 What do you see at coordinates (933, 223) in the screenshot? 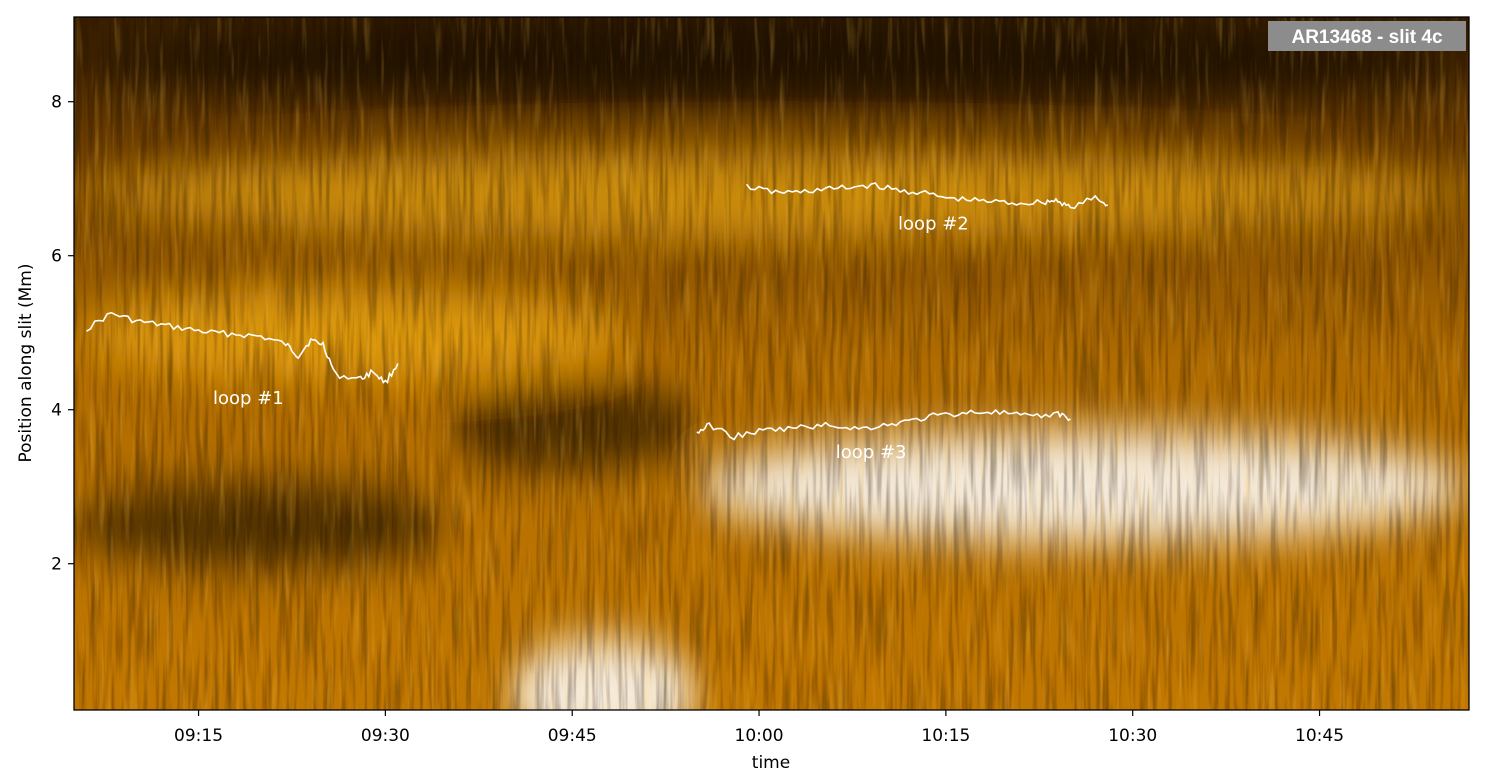
I see `loop-label-2: loop #2` at bounding box center [933, 223].